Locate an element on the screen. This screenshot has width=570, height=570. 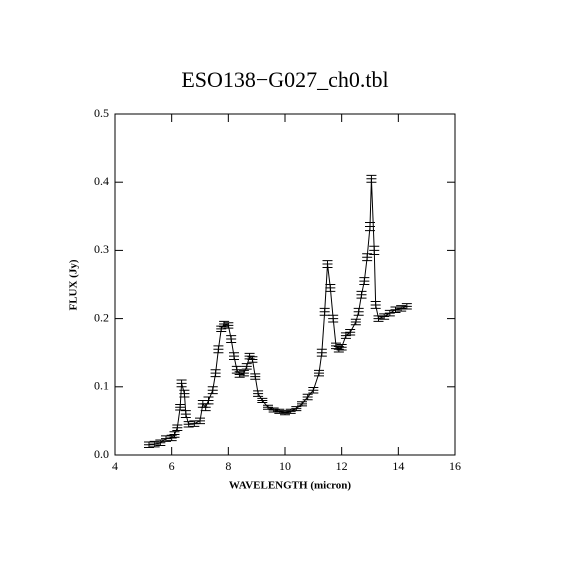
x-tick-label: 4 is located at coordinates (115, 466).